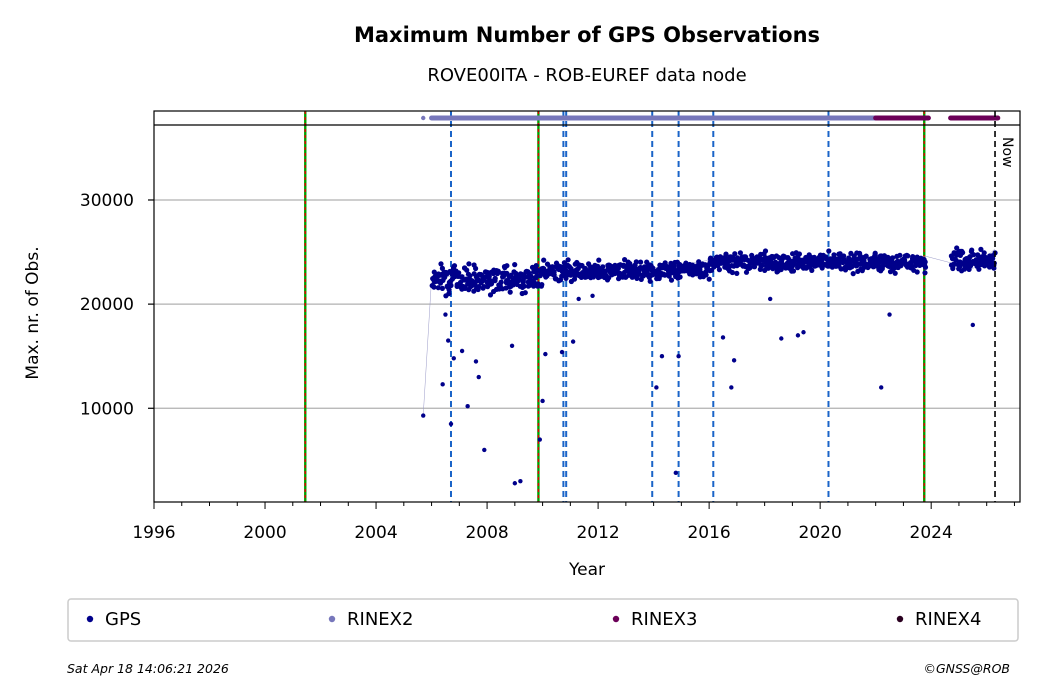 The width and height of the screenshot is (1040, 699). What do you see at coordinates (375, 533) in the screenshot?
I see `x-tick-label: 2004` at bounding box center [375, 533].